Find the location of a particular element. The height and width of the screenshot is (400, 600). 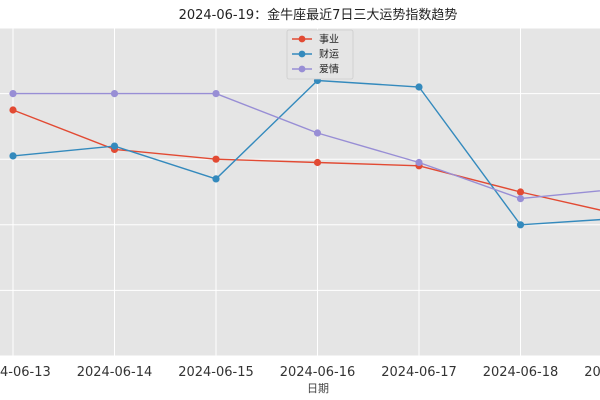

x-axis-label: 日期 is located at coordinates (318, 388).